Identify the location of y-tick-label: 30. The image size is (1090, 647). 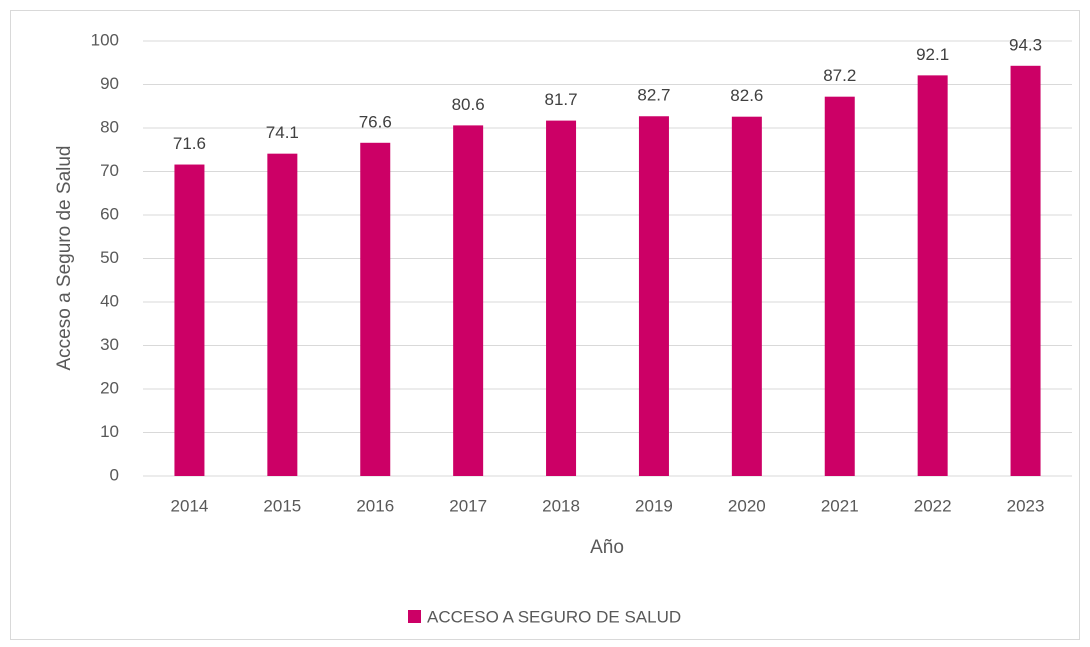
(109, 344).